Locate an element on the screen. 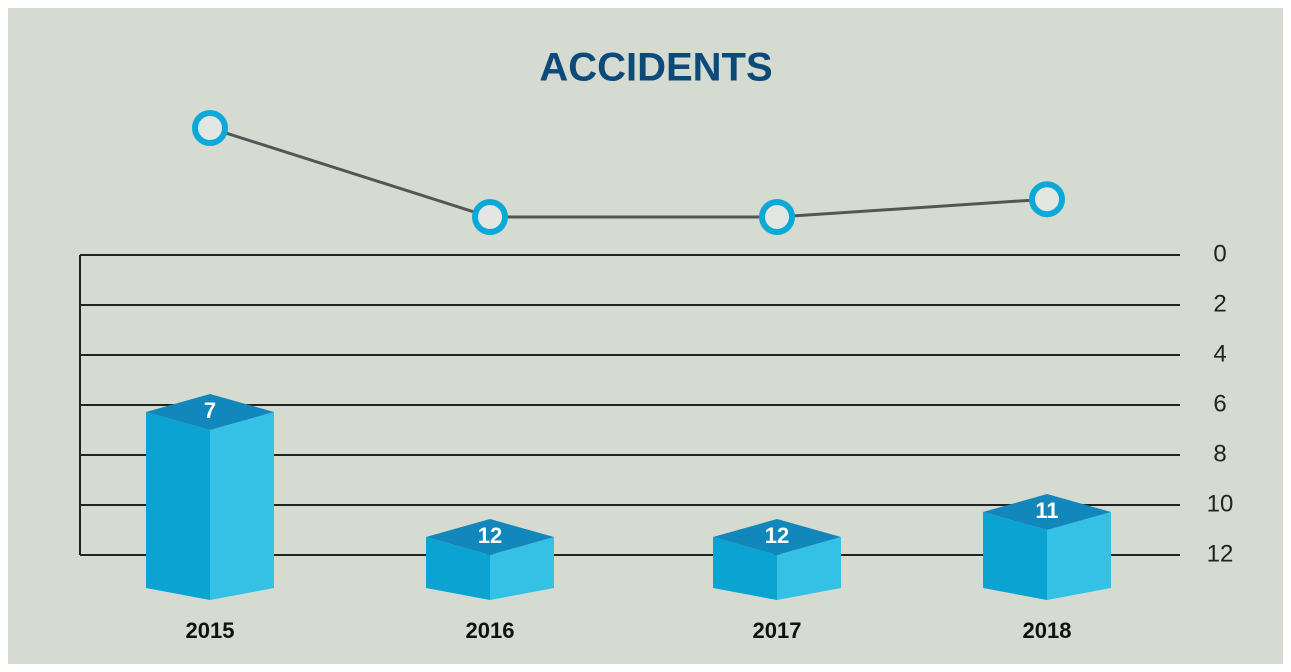 The height and width of the screenshot is (672, 1291). y-tick-label: 10 is located at coordinates (1220, 503).